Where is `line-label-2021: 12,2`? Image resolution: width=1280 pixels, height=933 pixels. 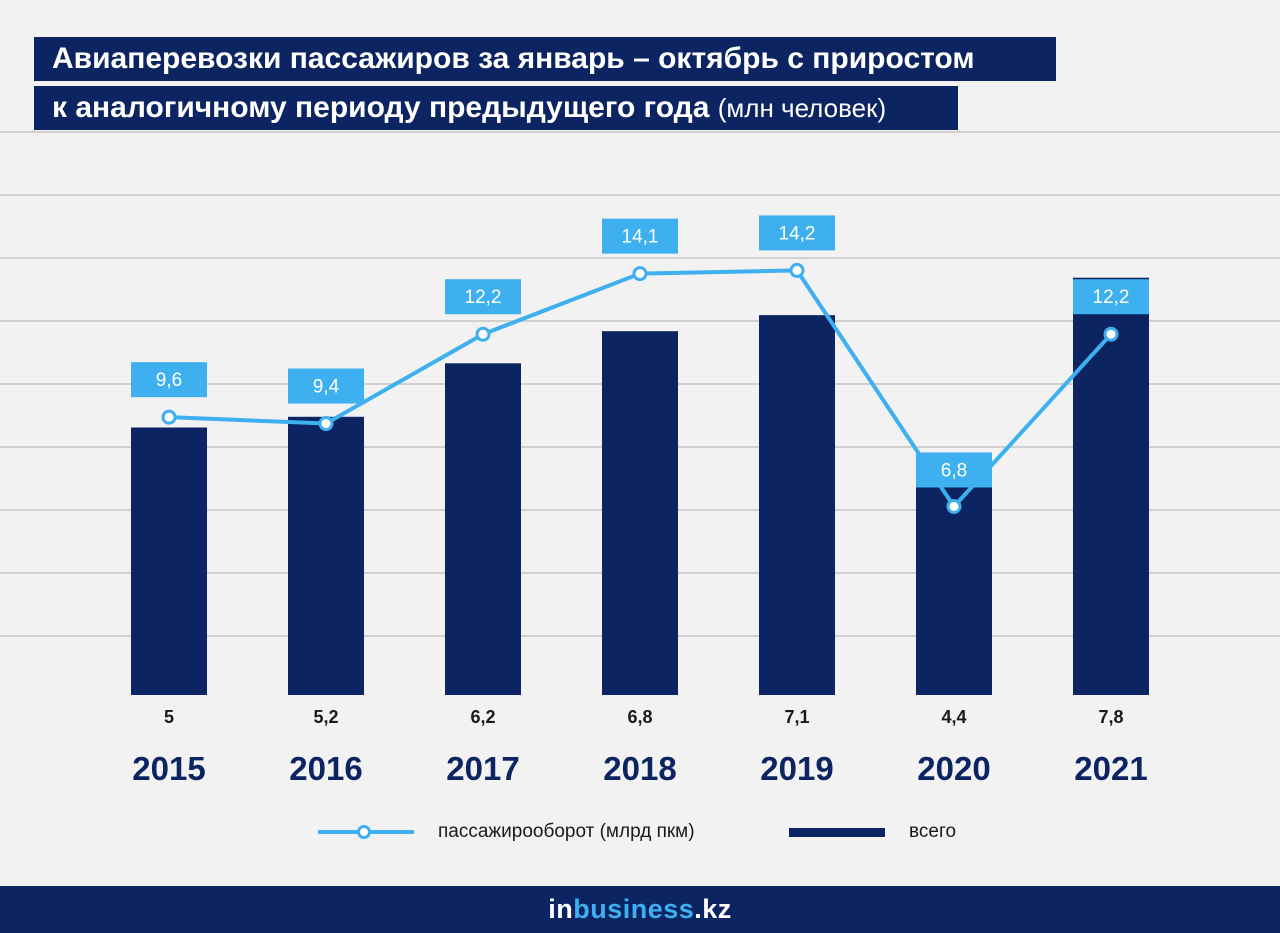 line-label-2021: 12,2 is located at coordinates (1111, 297).